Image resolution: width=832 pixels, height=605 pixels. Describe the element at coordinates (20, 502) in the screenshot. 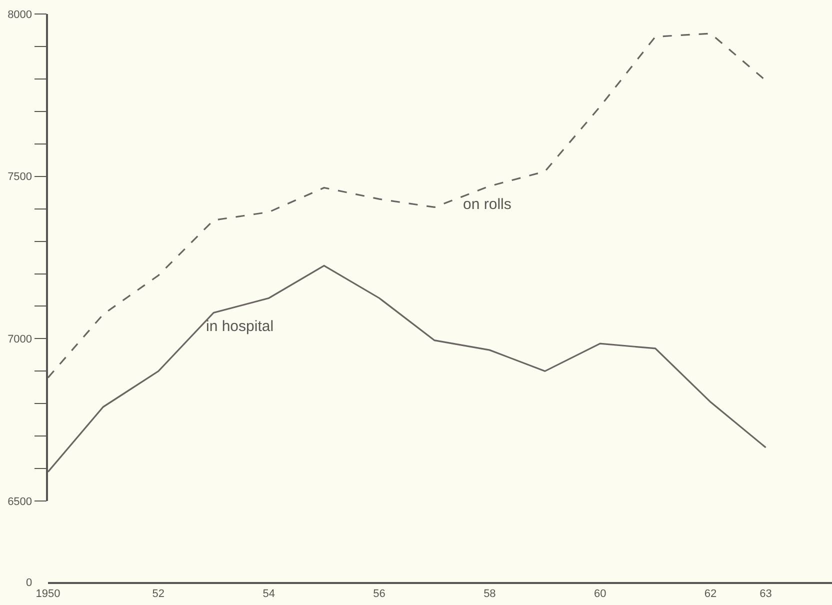

I see `y-tick-label: 6500` at that location.